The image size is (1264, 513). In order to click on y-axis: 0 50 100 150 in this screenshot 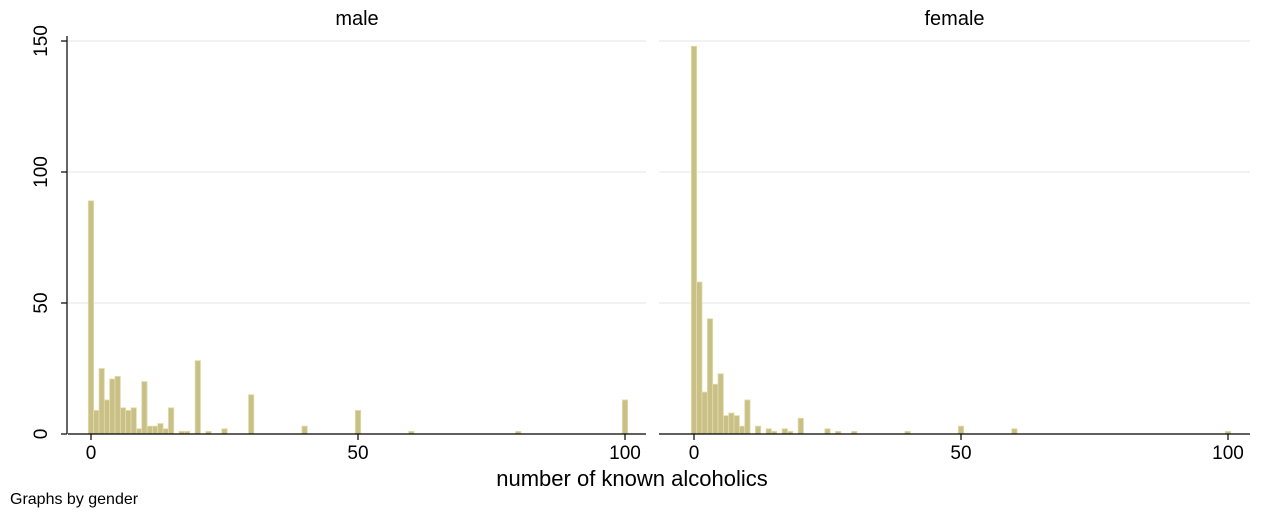, I will do `click(49, 232)`.